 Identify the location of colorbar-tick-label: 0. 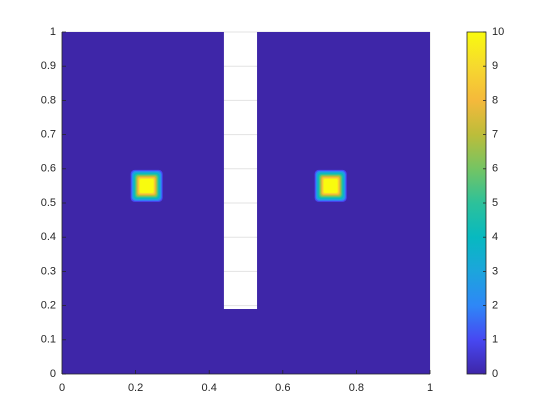
(495, 374).